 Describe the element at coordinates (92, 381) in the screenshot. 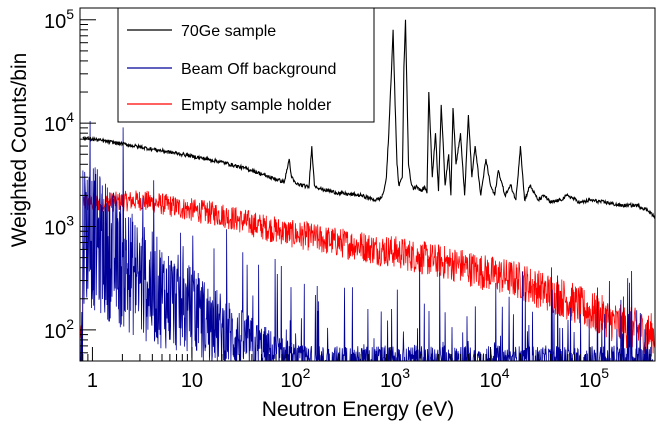

I see `x-tick-label-0: 1` at that location.